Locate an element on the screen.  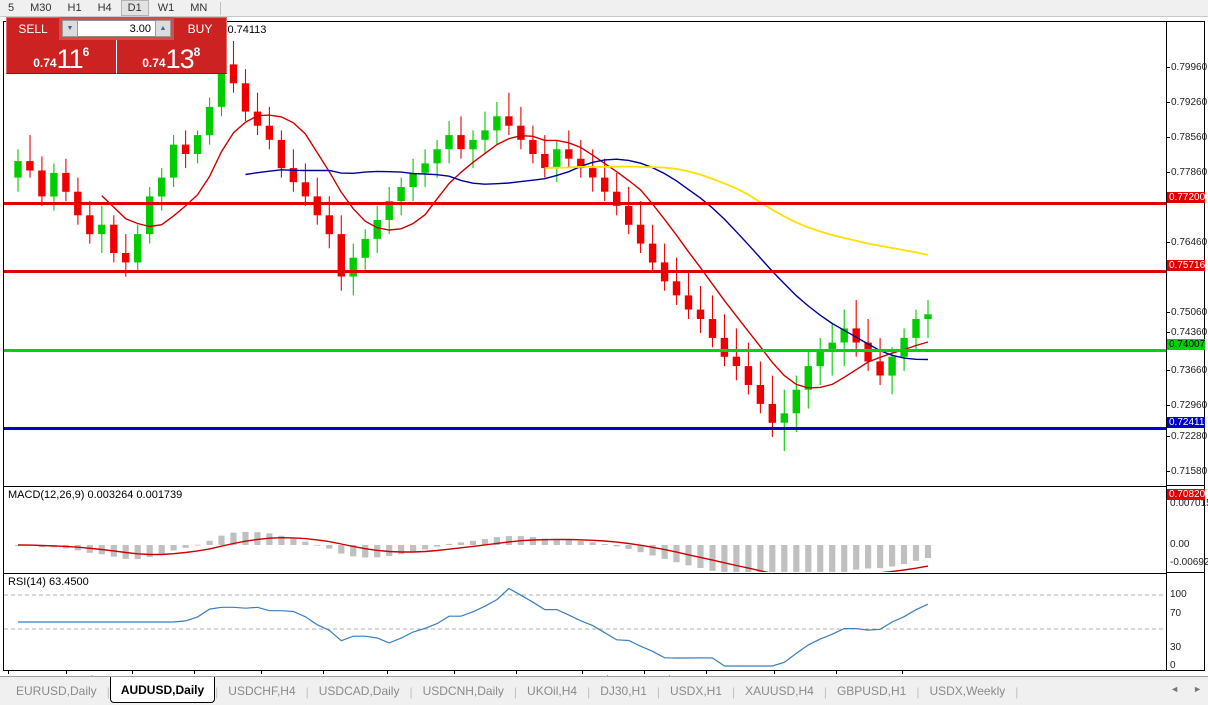
timeframe-m30: M30 is located at coordinates (41, 8).